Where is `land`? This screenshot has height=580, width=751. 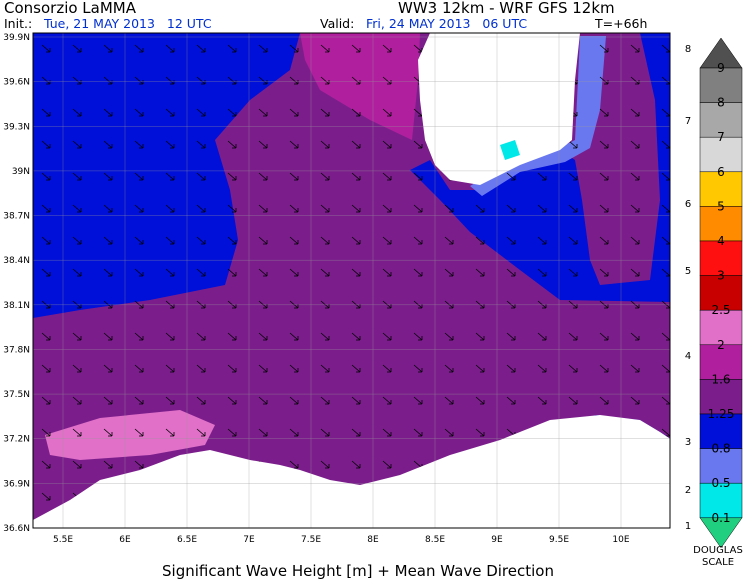 land is located at coordinates (499, 109).